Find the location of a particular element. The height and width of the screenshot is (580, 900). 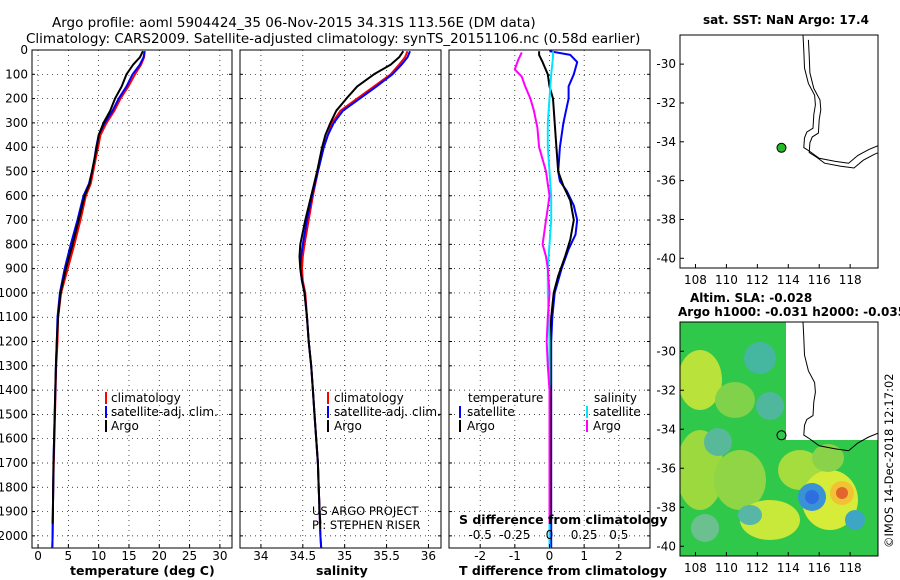

x-tick-label: -1 is located at coordinates (515, 556).